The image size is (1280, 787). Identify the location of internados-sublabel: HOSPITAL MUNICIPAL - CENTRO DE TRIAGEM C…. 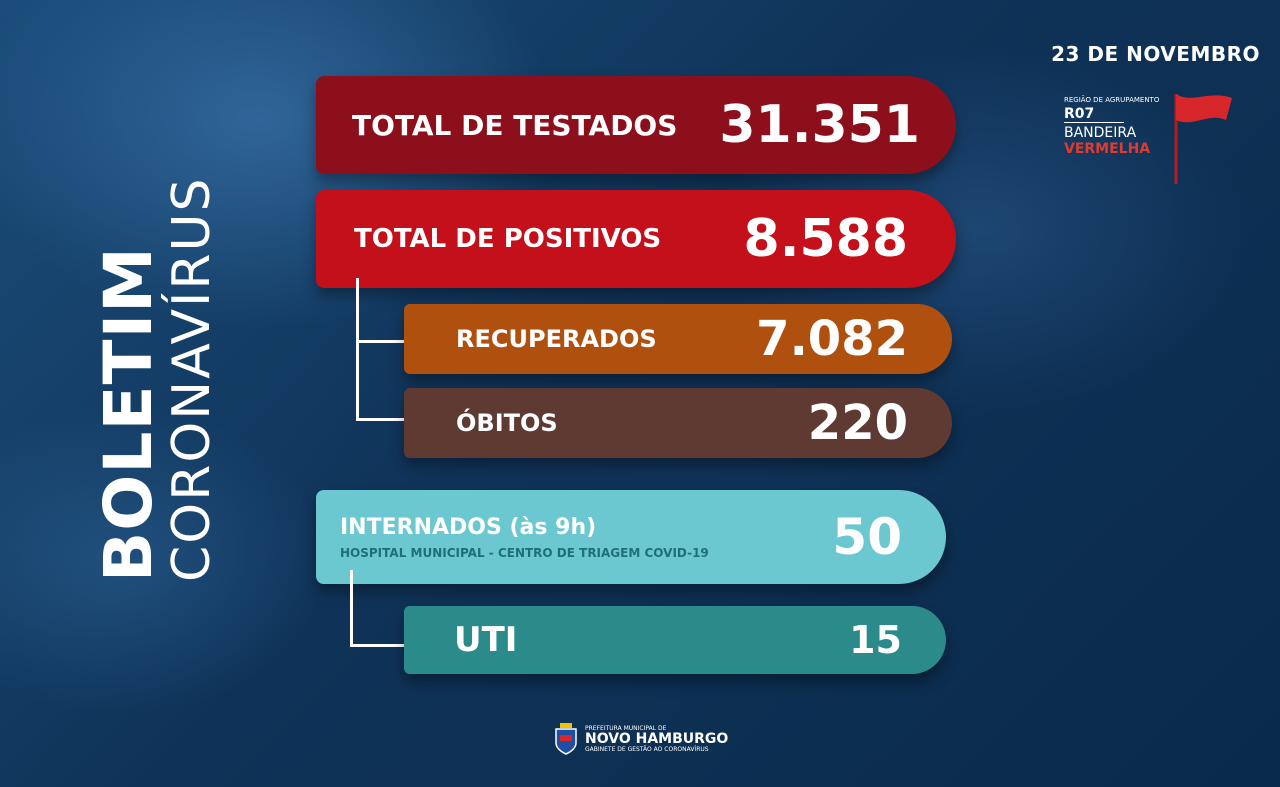
(524, 552).